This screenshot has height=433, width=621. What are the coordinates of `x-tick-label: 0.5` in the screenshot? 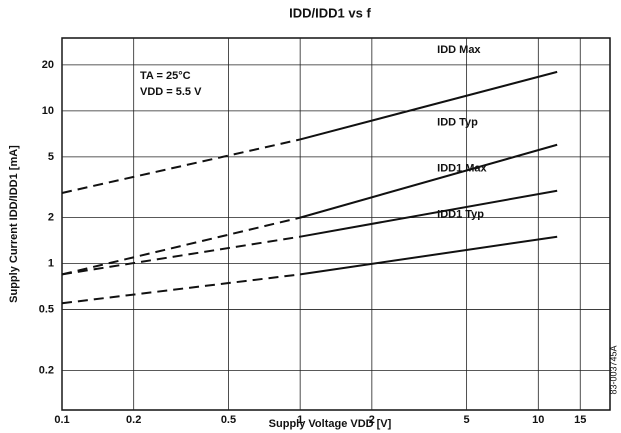 It's located at (228, 420).